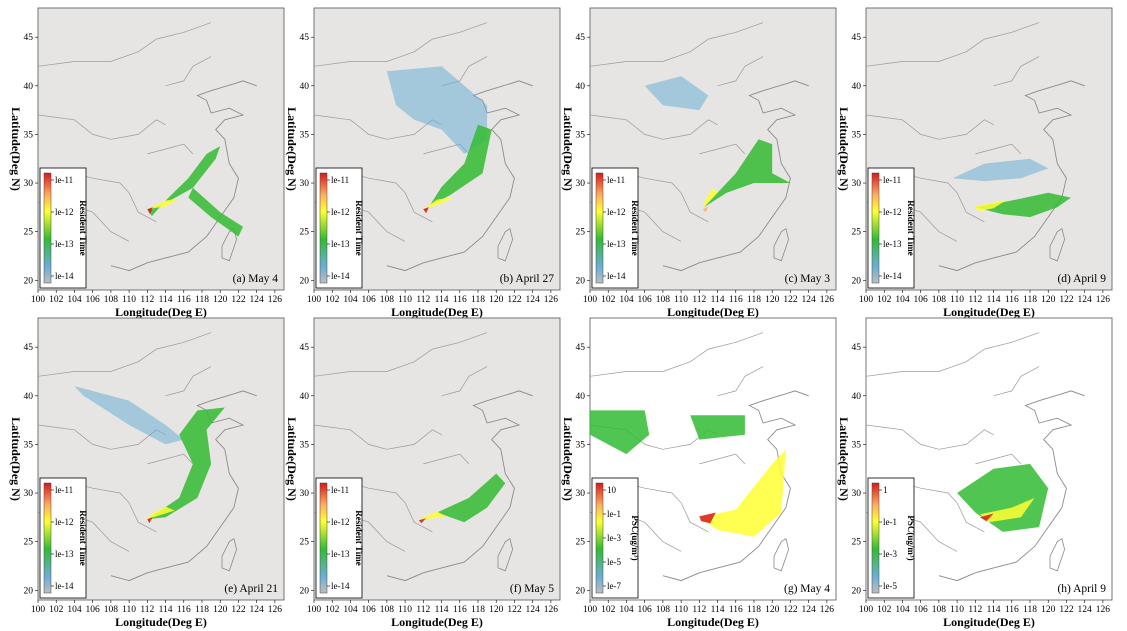 The height and width of the screenshot is (631, 1127). Describe the element at coordinates (1030, 610) in the screenshot. I see `x-tick-label: 118` at that location.